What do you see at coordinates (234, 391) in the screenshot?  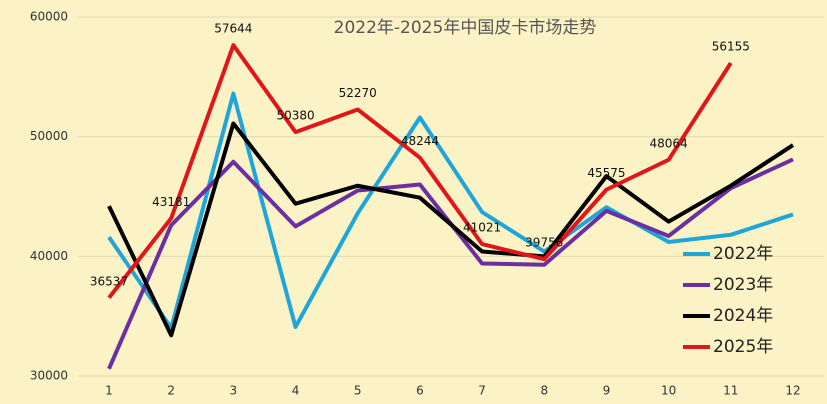 I see `x-tick-label: 3` at bounding box center [234, 391].